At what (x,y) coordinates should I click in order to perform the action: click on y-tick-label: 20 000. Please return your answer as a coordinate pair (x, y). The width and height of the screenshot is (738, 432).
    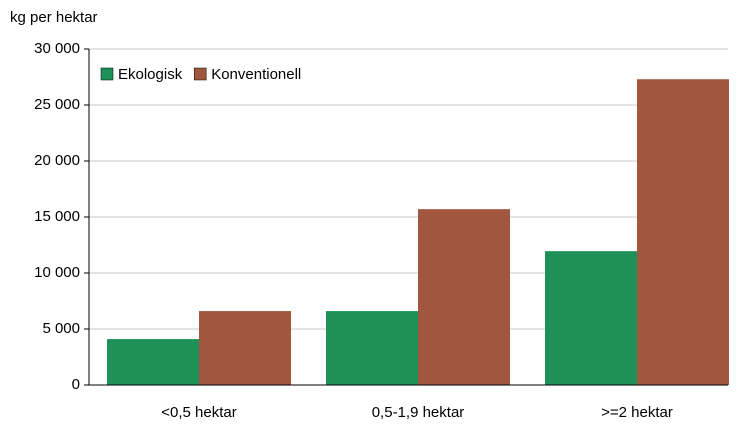
    Looking at the image, I should click on (57, 160).